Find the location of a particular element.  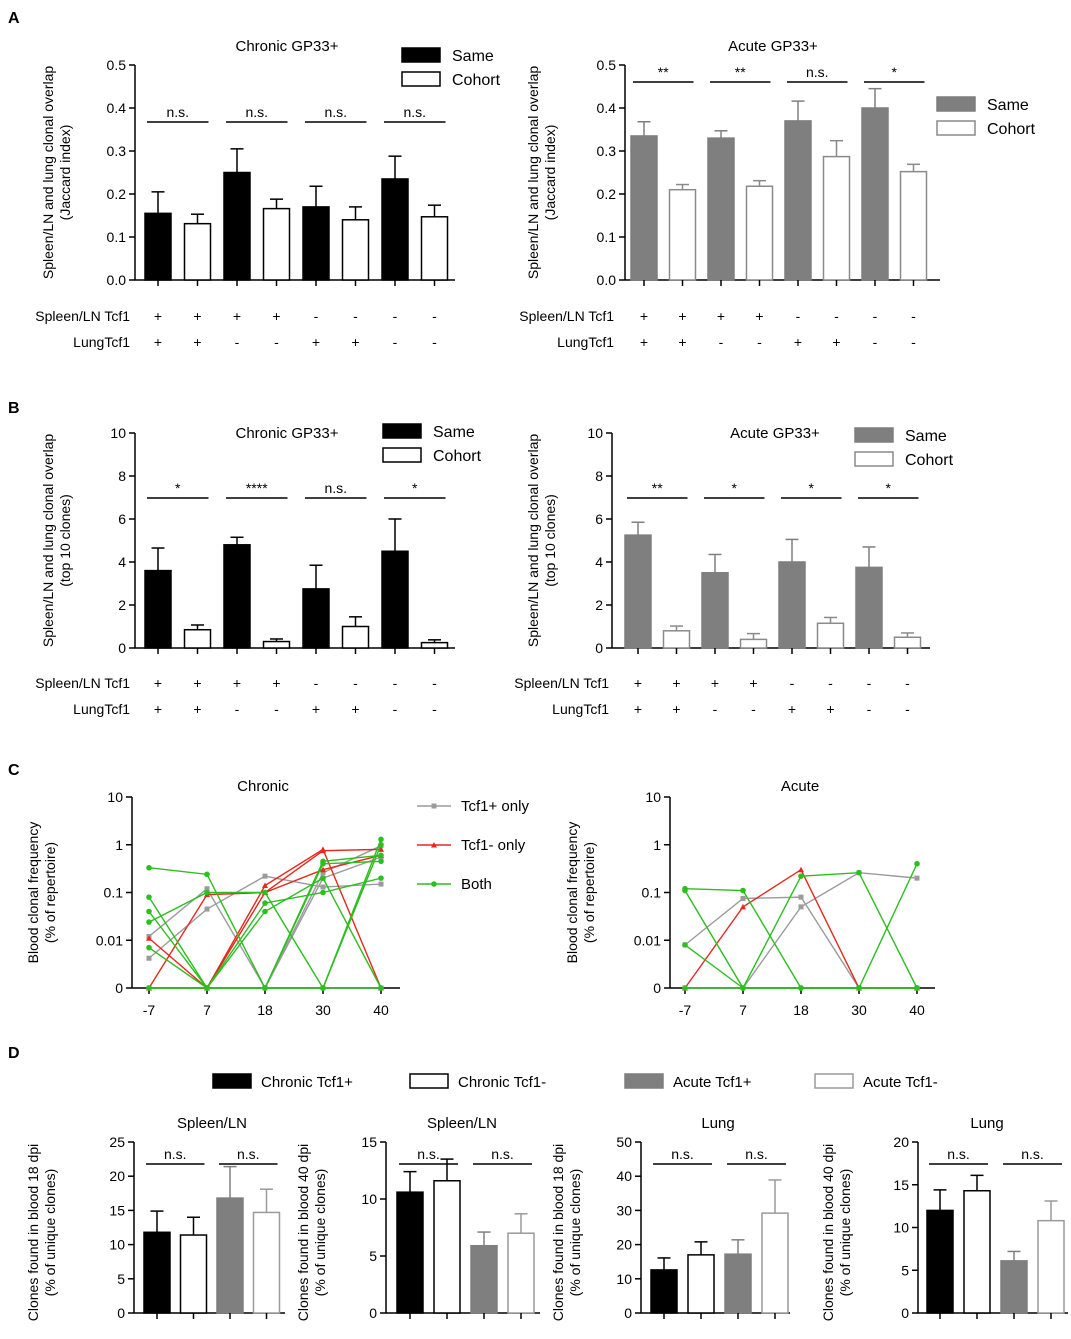

y-tick-label: 0.3 is located at coordinates (607, 151).